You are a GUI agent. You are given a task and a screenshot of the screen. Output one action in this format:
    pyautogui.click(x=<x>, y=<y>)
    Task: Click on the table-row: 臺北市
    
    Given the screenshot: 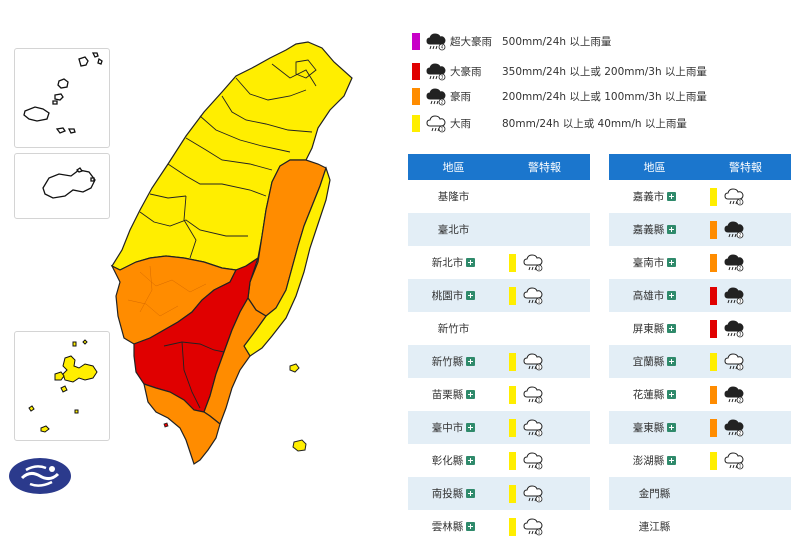 What is the action you would take?
    pyautogui.click(x=499, y=229)
    